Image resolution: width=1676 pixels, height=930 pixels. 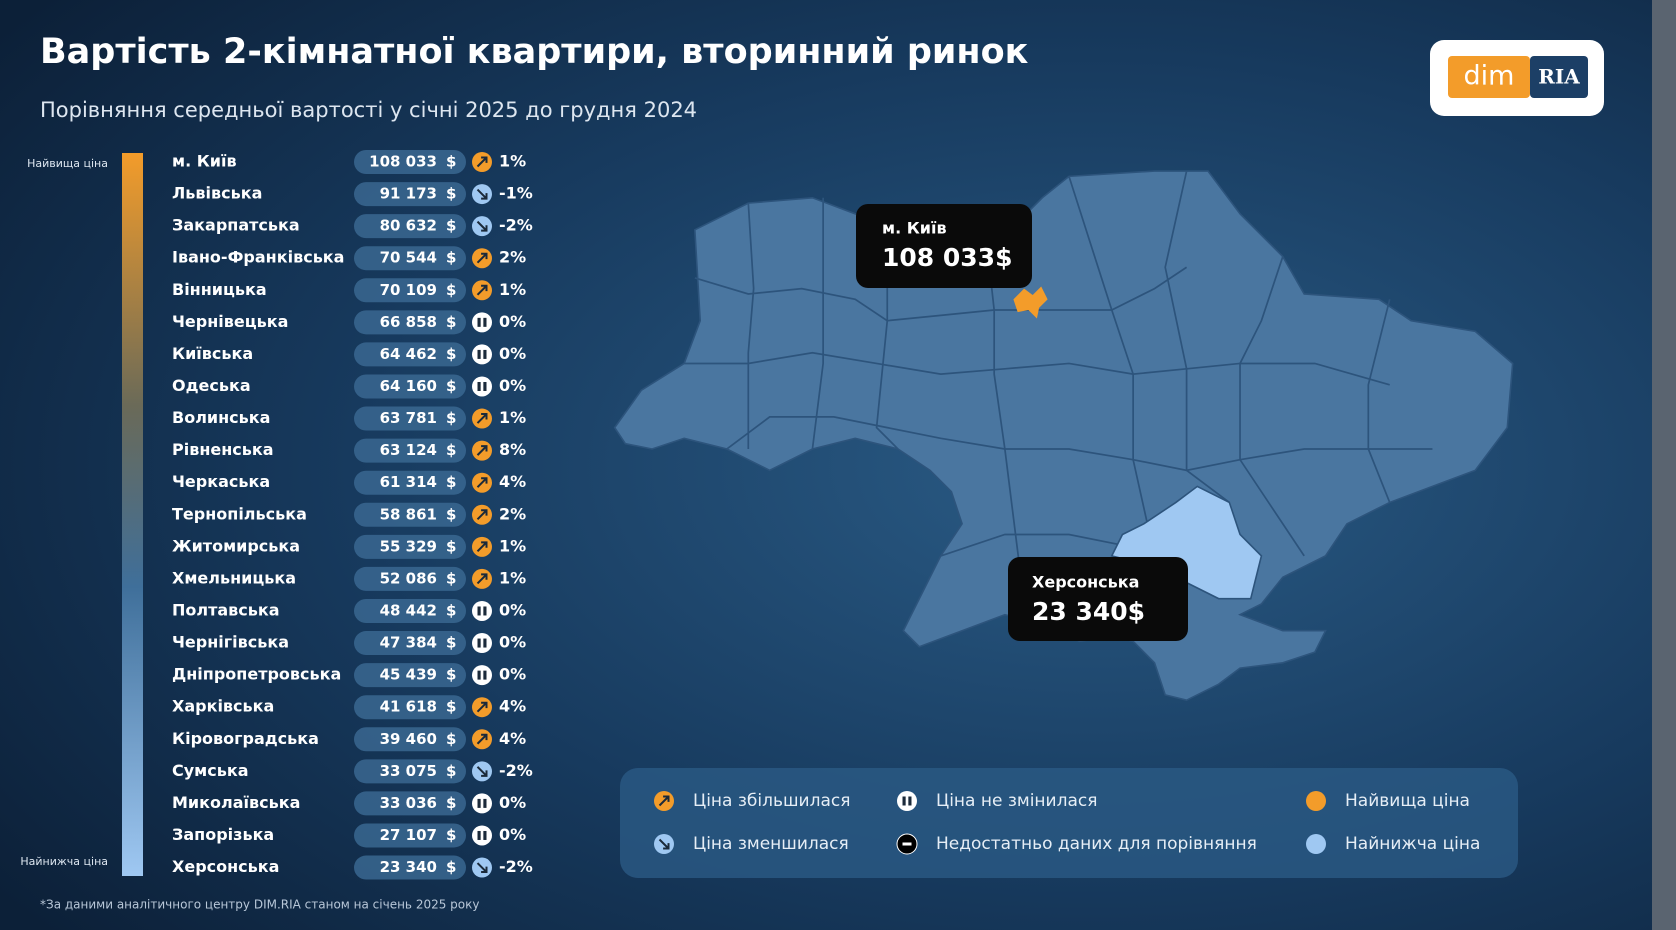 I want to click on price: 80 632, so click(x=408, y=226).